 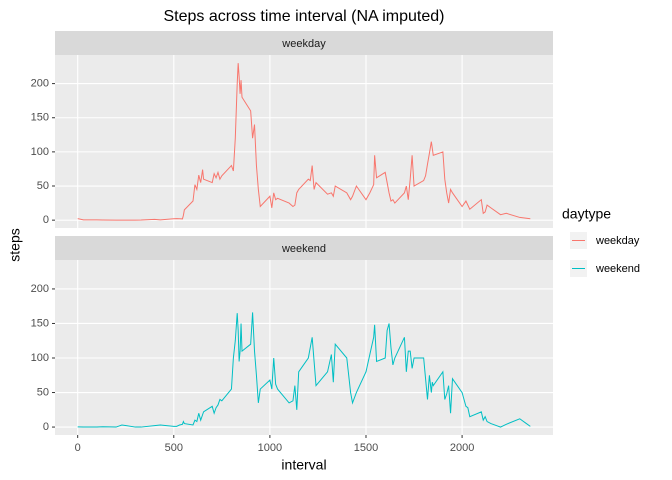 I want to click on facet-label: weekday, so click(x=303, y=44).